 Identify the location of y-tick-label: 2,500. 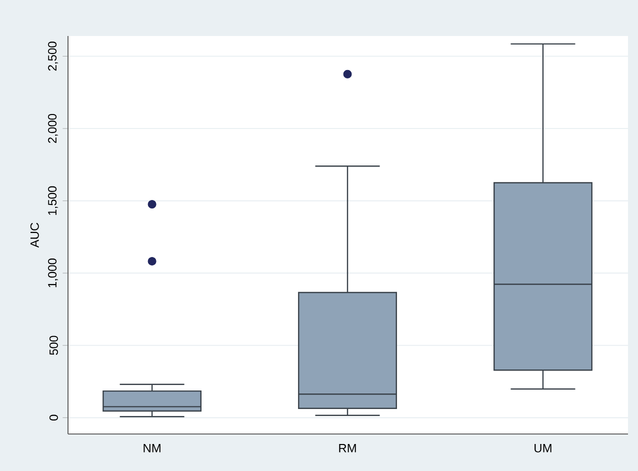
(53, 56).